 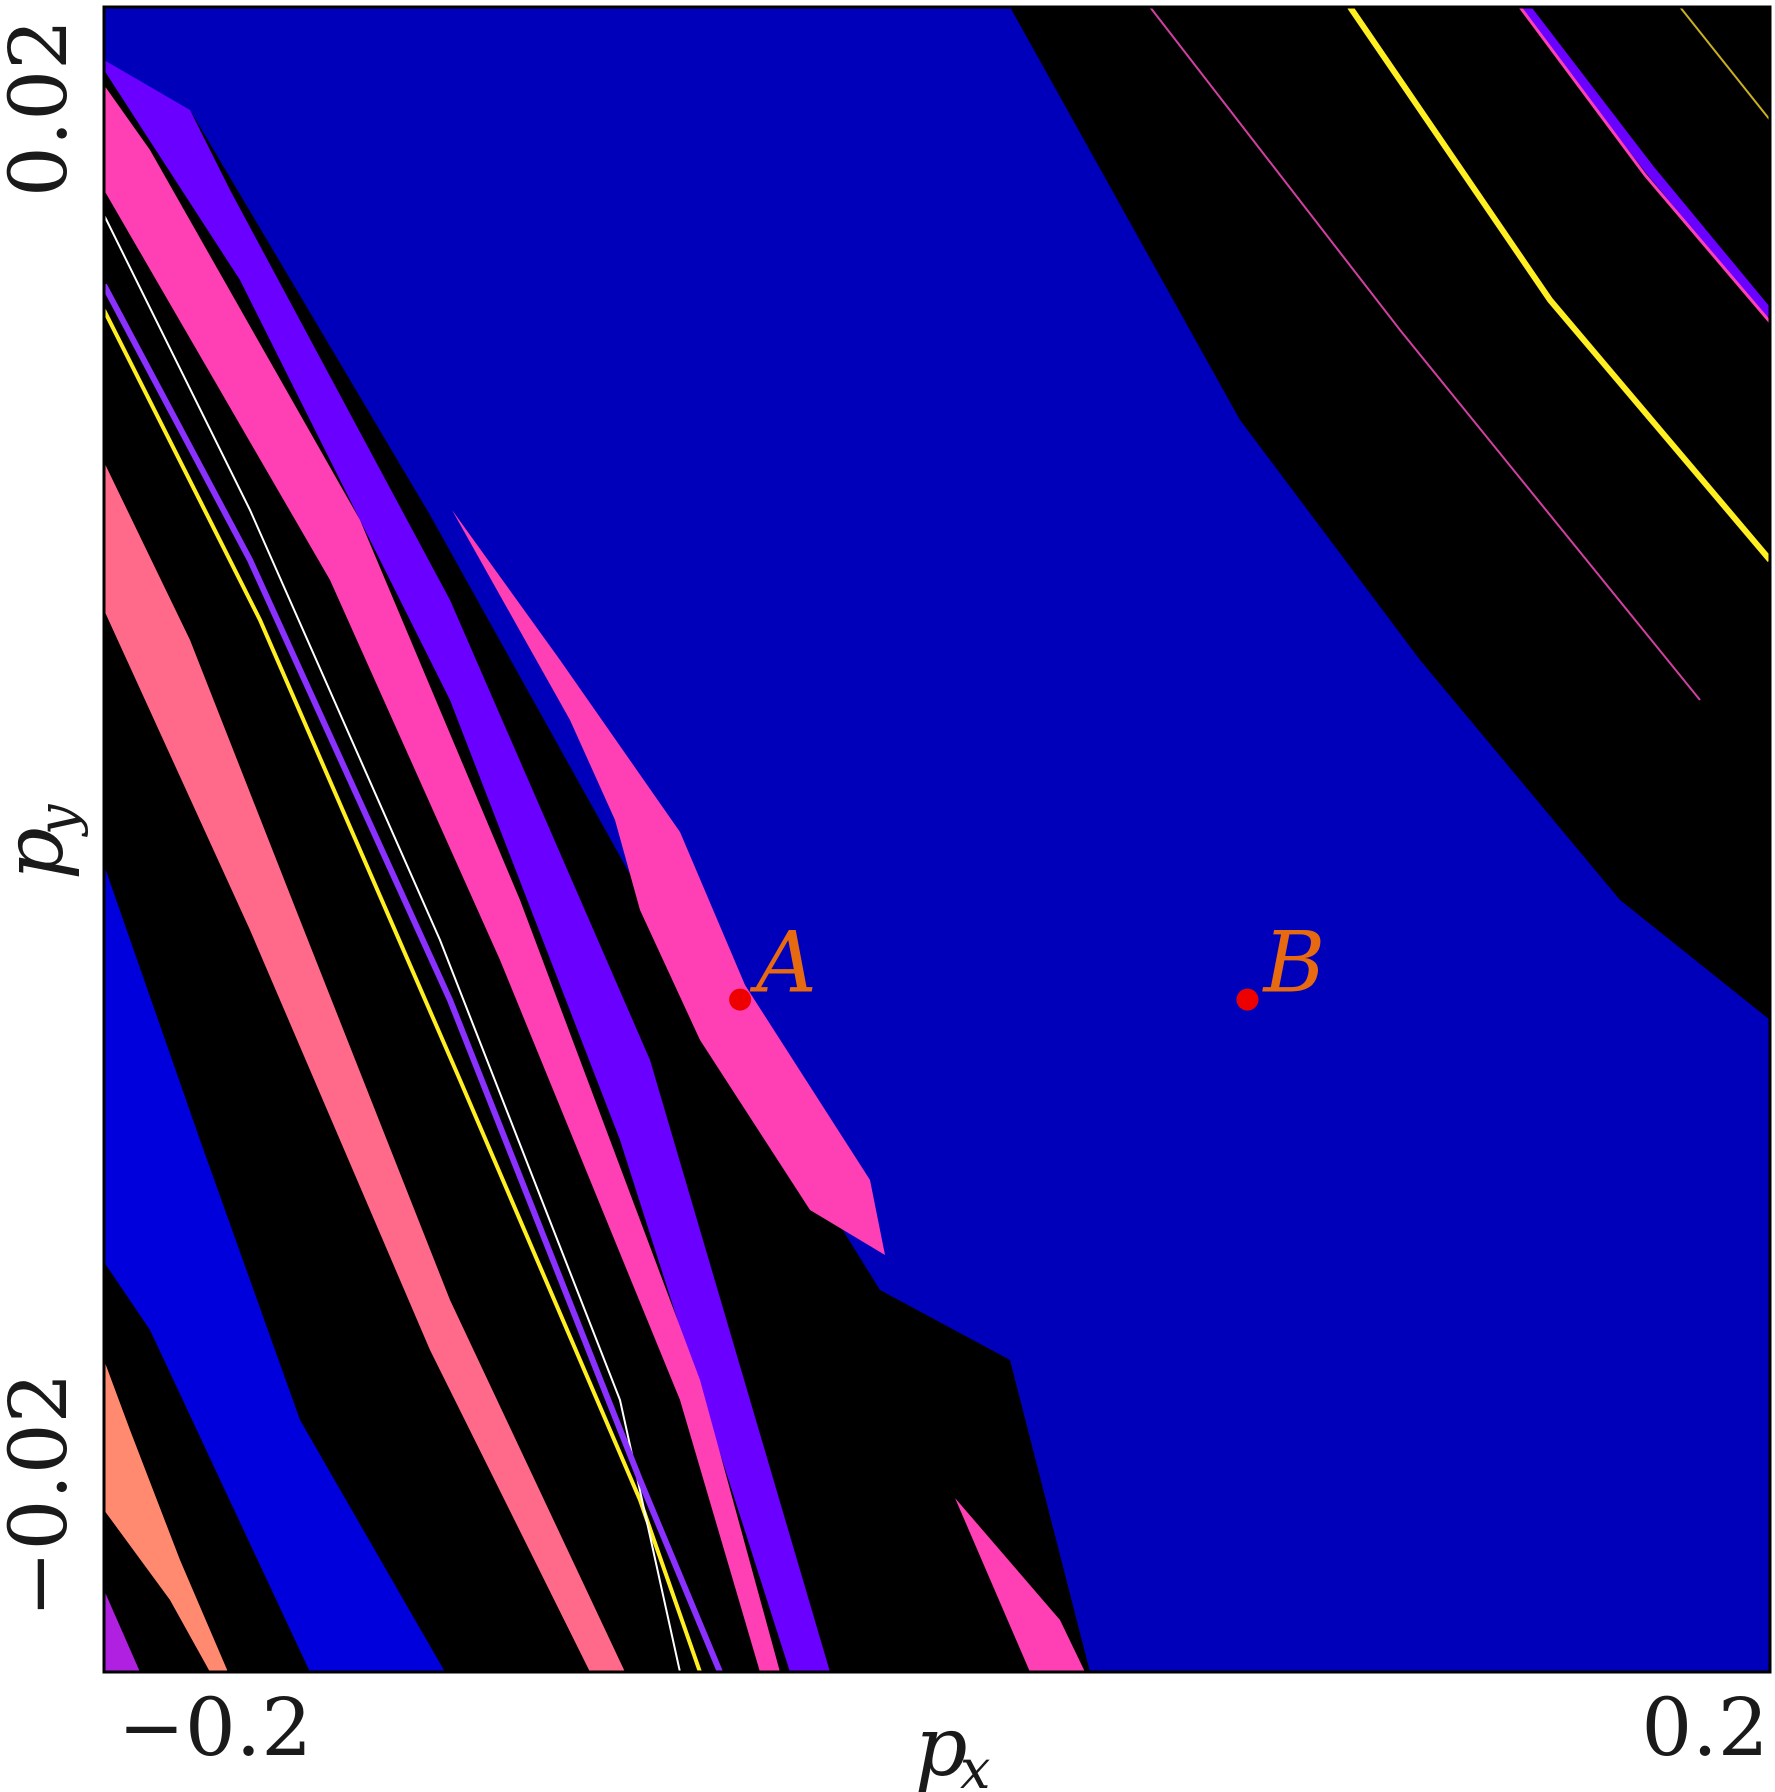 I want to click on bottom-black-wedge, so click(x=935, y=1566).